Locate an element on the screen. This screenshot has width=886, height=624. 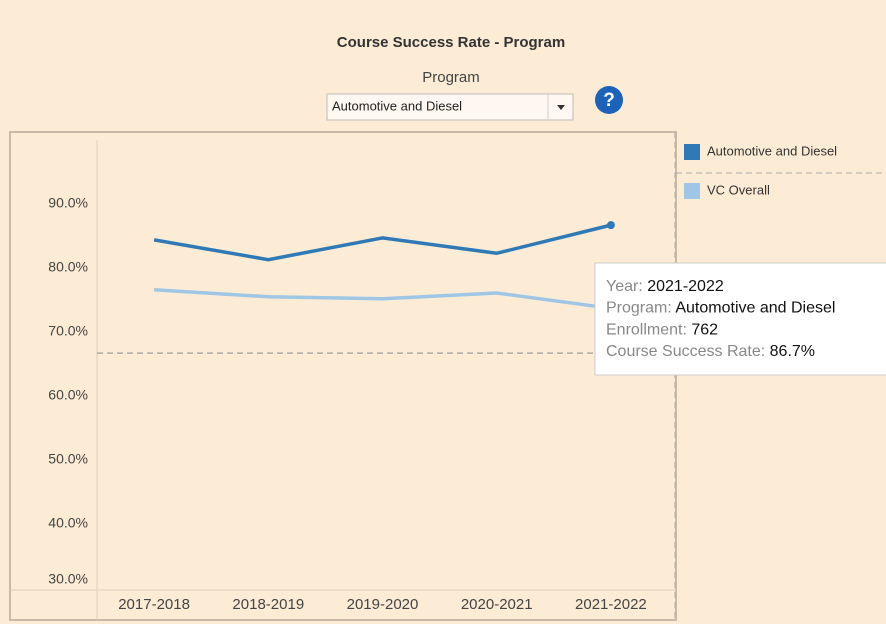
filter-label: Program is located at coordinates (451, 77).